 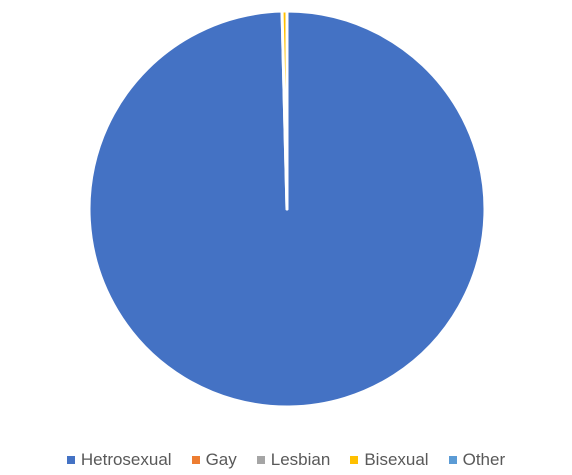 What do you see at coordinates (221, 459) in the screenshot?
I see `legend-label-gay: Gay` at bounding box center [221, 459].